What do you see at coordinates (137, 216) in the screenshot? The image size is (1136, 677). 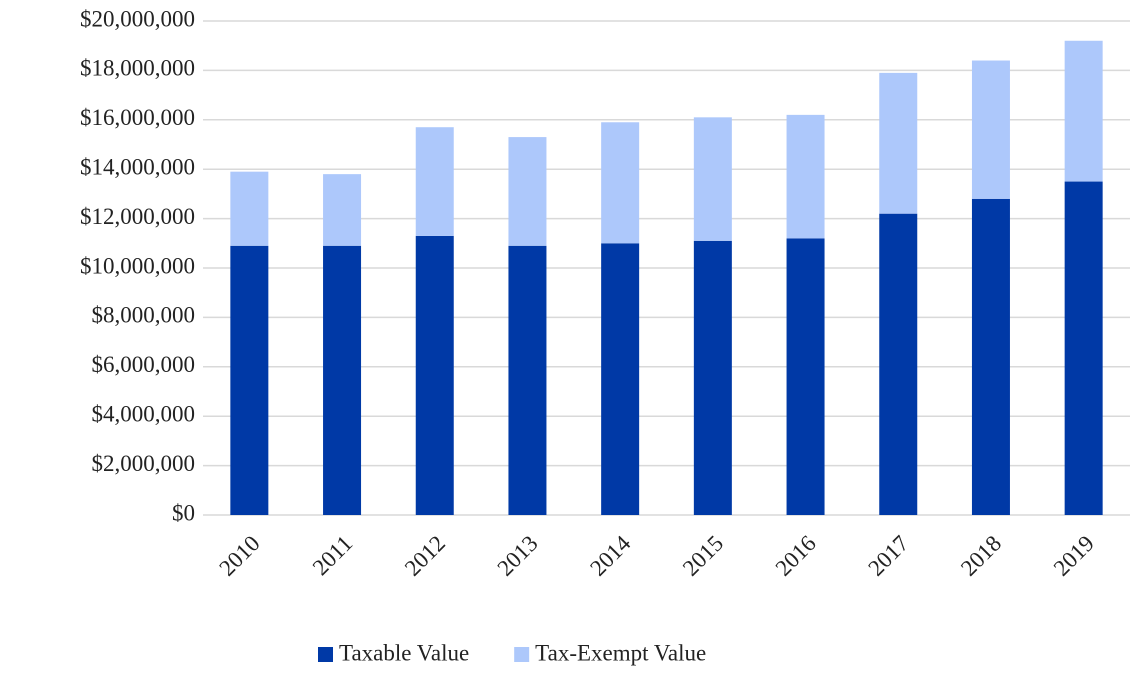 I see `y-tick-label: $12,000,000` at bounding box center [137, 216].